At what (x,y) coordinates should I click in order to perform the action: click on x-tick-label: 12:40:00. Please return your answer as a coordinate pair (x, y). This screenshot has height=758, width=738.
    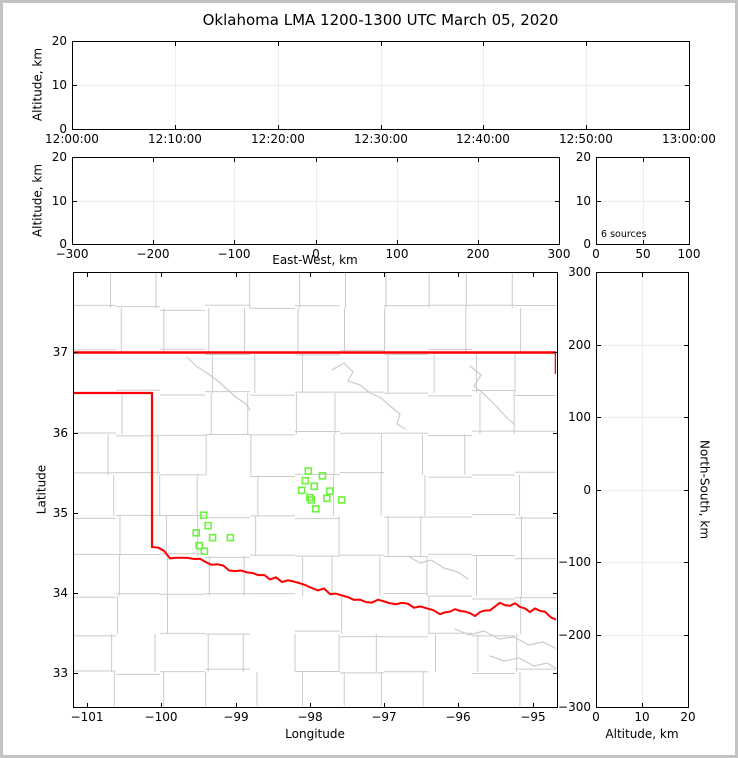
    Looking at the image, I should click on (483, 139).